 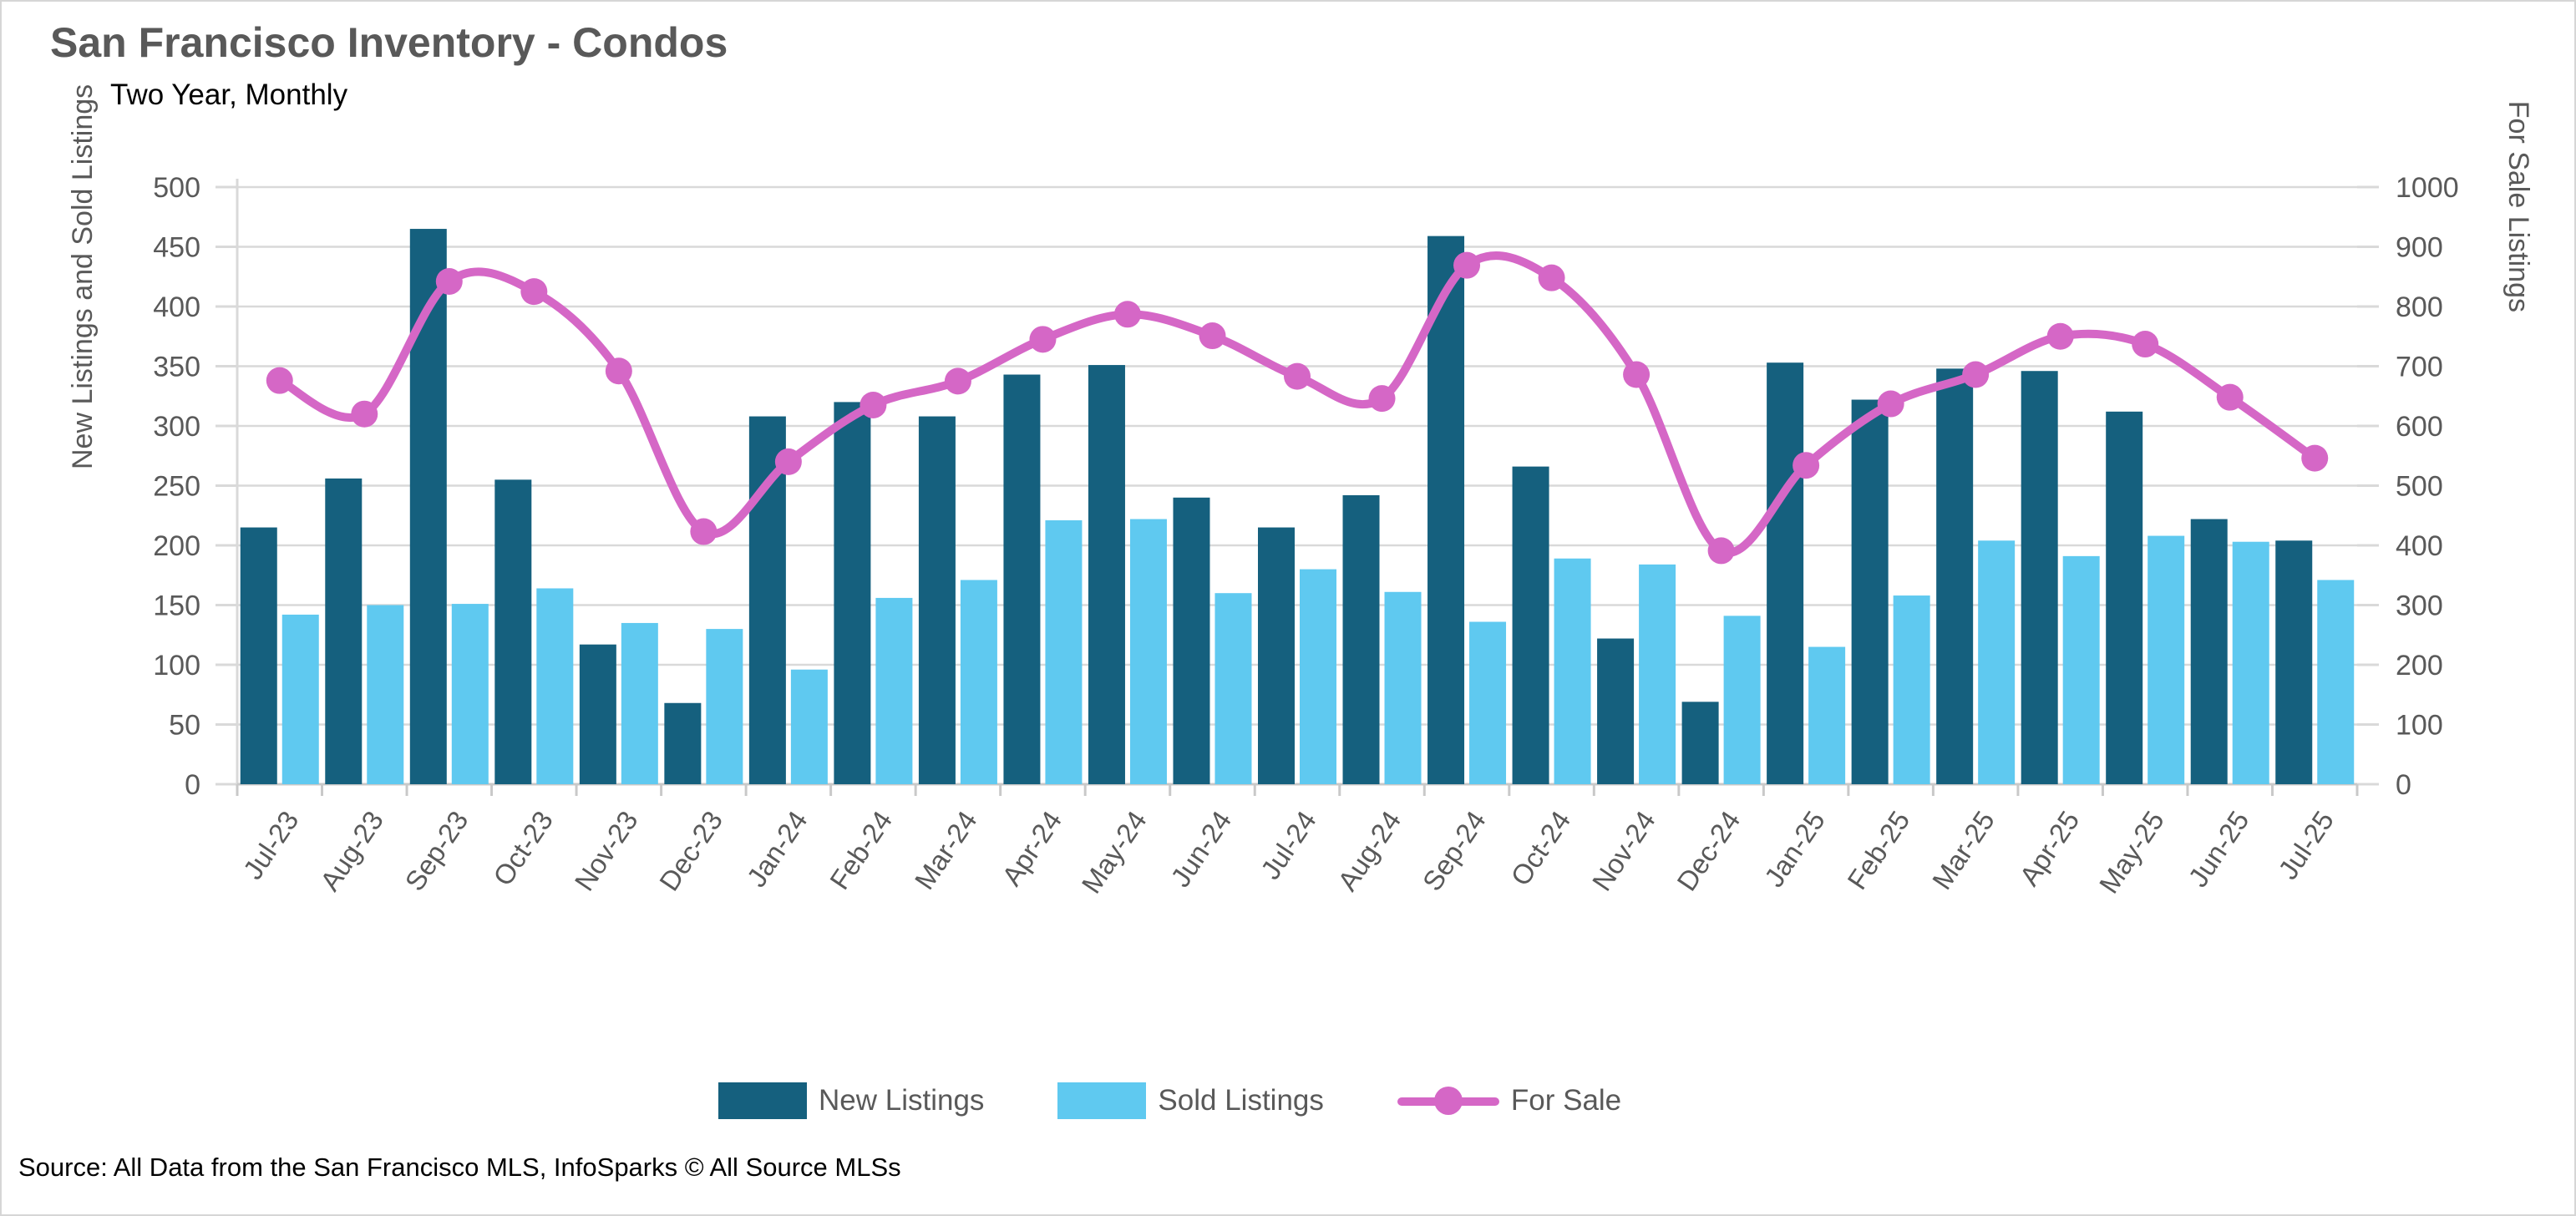 I want to click on x-axis-tick-label: Feb-24, so click(x=861, y=849).